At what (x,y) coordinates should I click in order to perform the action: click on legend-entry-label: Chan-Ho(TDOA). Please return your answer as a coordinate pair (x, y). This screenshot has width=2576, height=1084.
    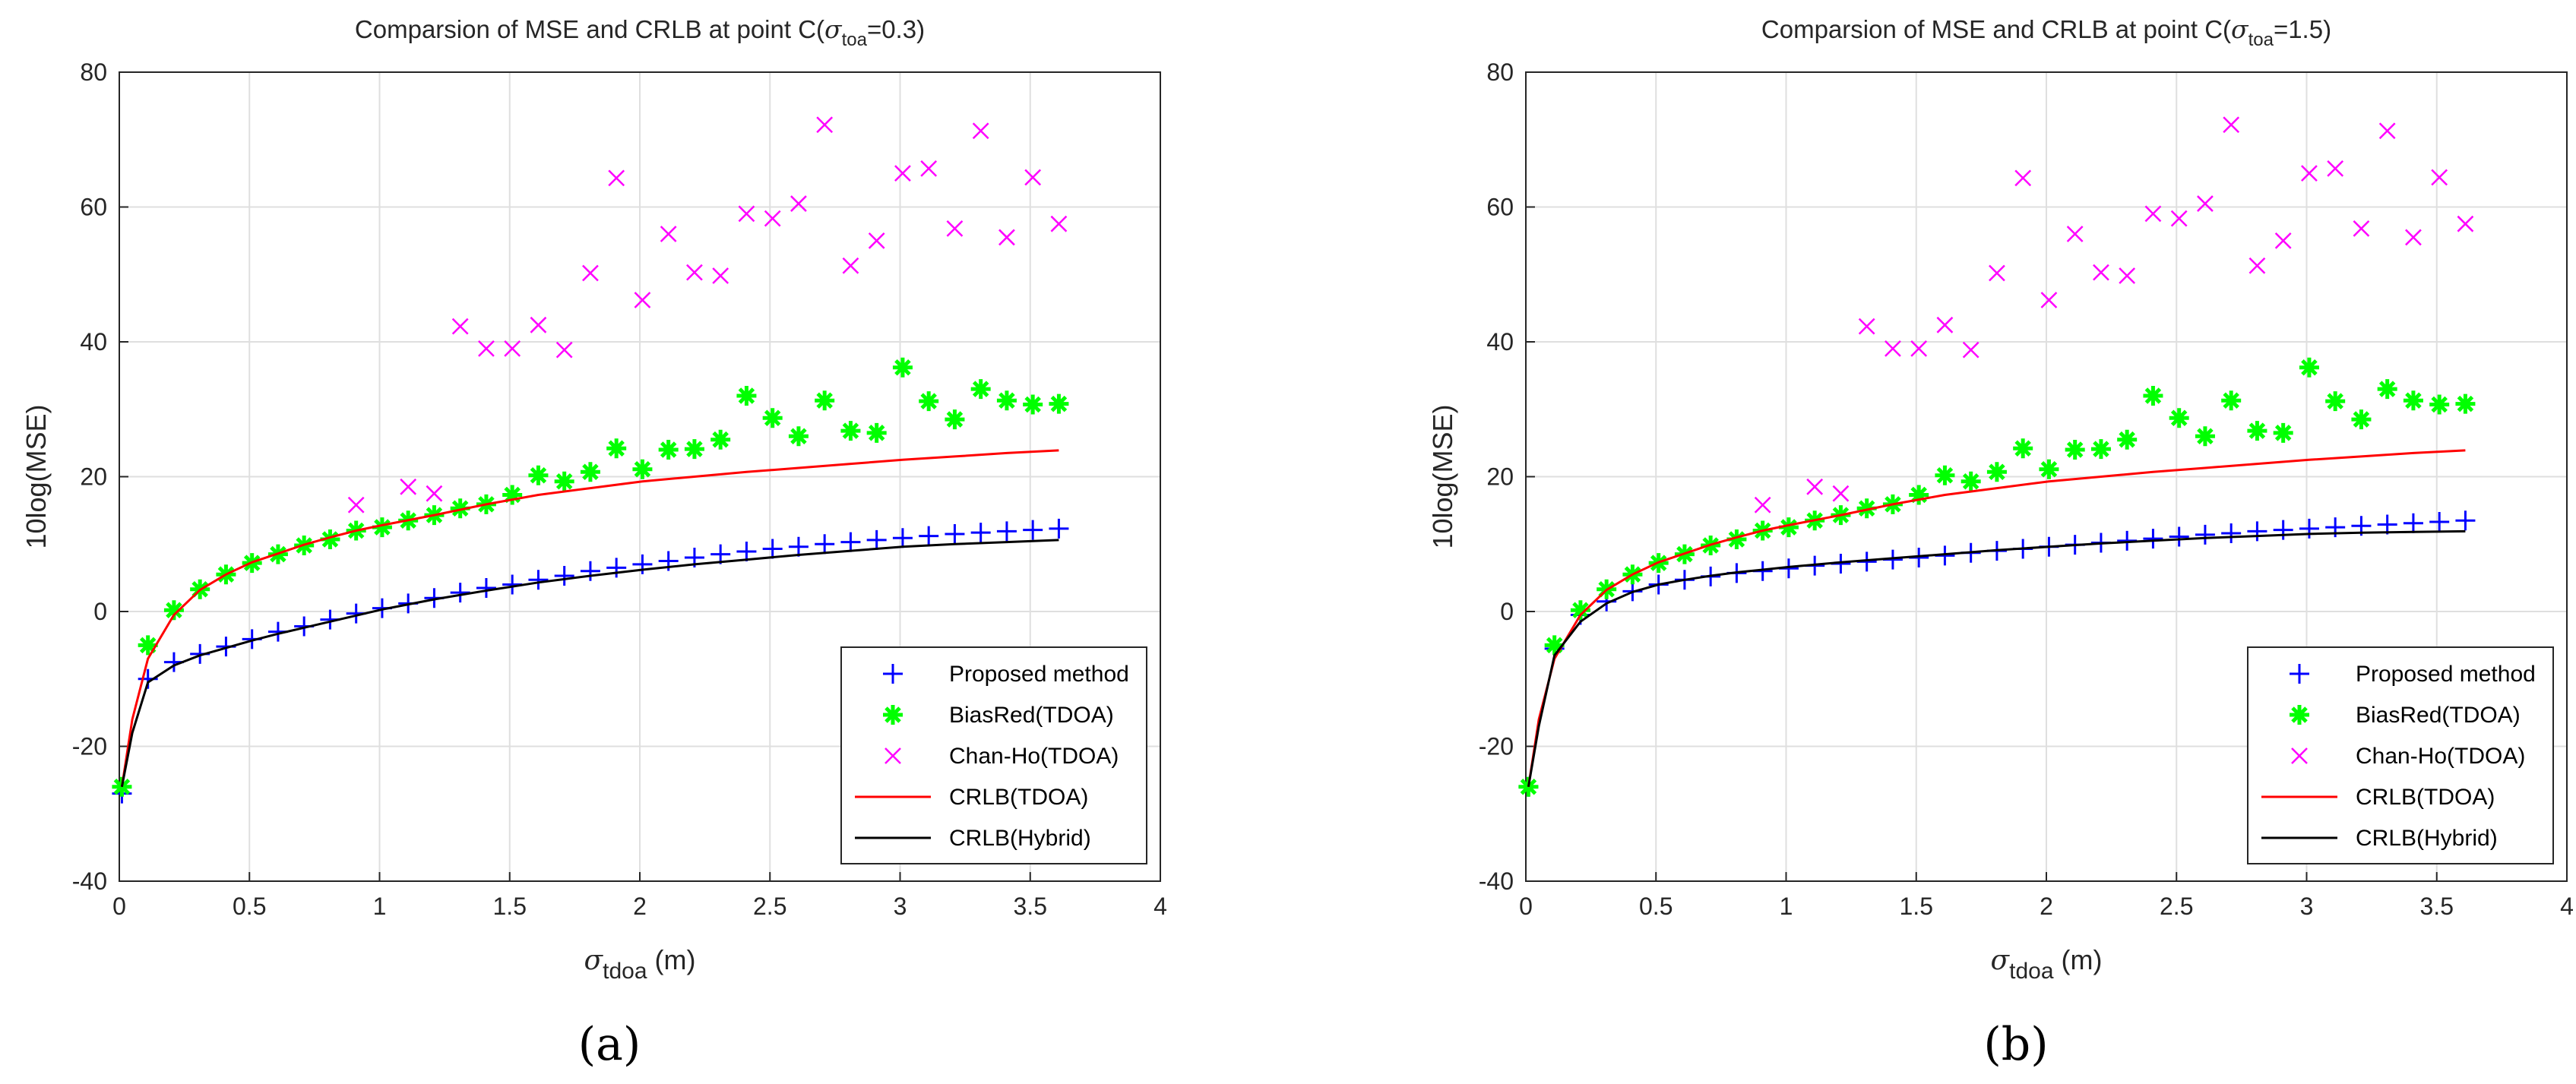
    Looking at the image, I should click on (2440, 756).